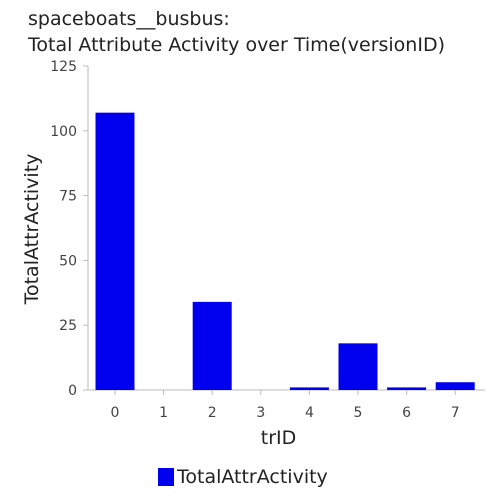  I want to click on x-tick-label: 1, so click(163, 413).